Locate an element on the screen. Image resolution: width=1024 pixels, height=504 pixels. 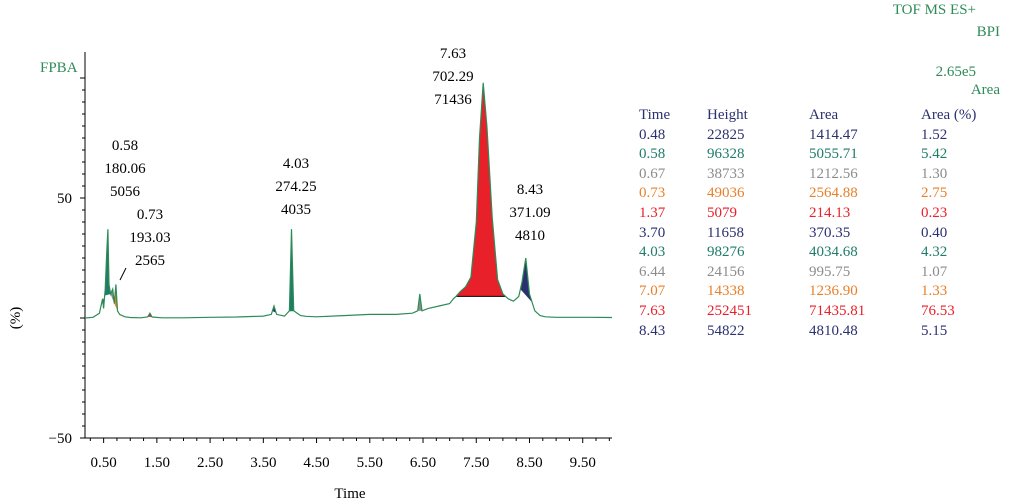
peak-time-cell: 1.37 is located at coordinates (652, 212).